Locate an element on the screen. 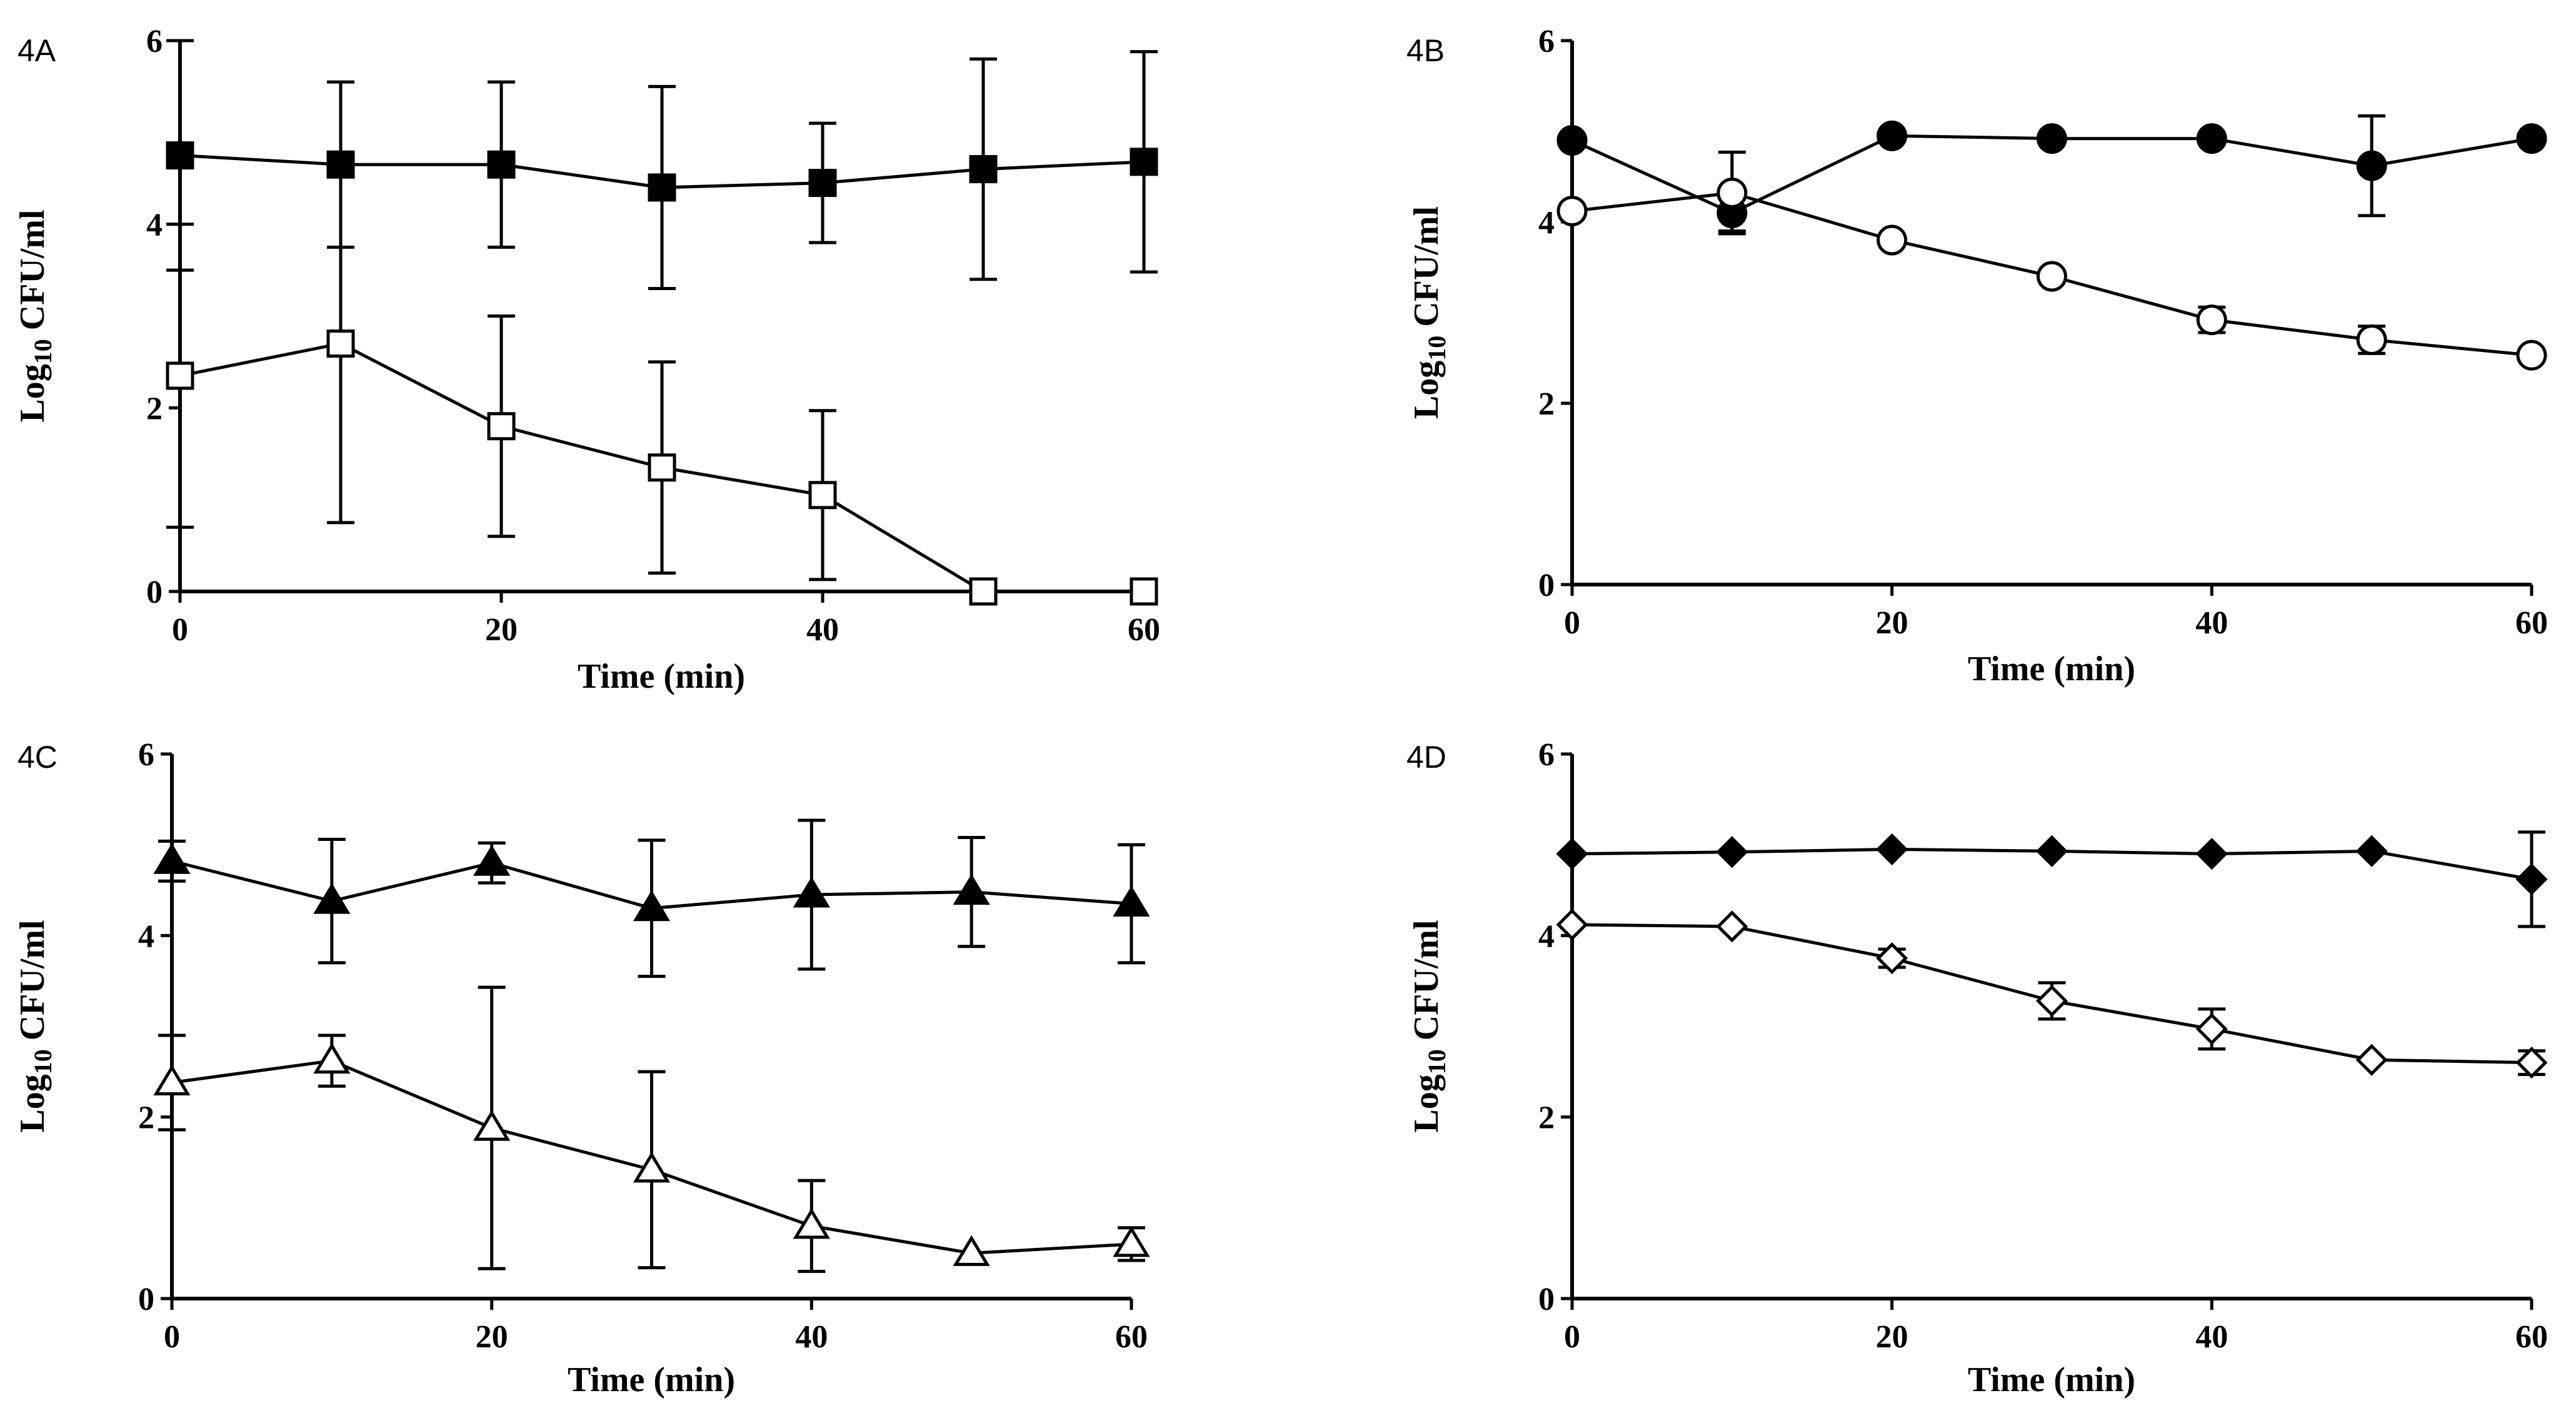 The height and width of the screenshot is (1423, 2576). panel-label-4d: 4D is located at coordinates (1426, 757).